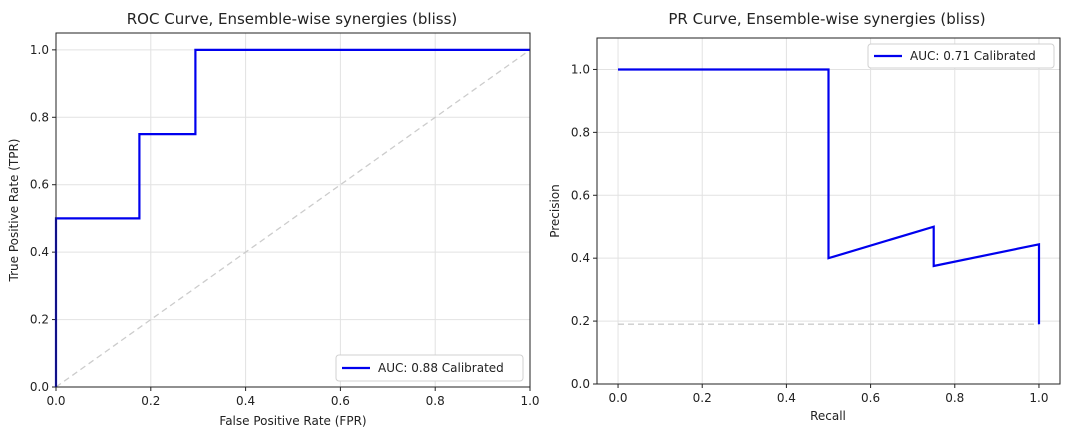 The width and height of the screenshot is (1069, 436). Describe the element at coordinates (580, 384) in the screenshot. I see `pr-y-tick-label: 0.0` at that location.